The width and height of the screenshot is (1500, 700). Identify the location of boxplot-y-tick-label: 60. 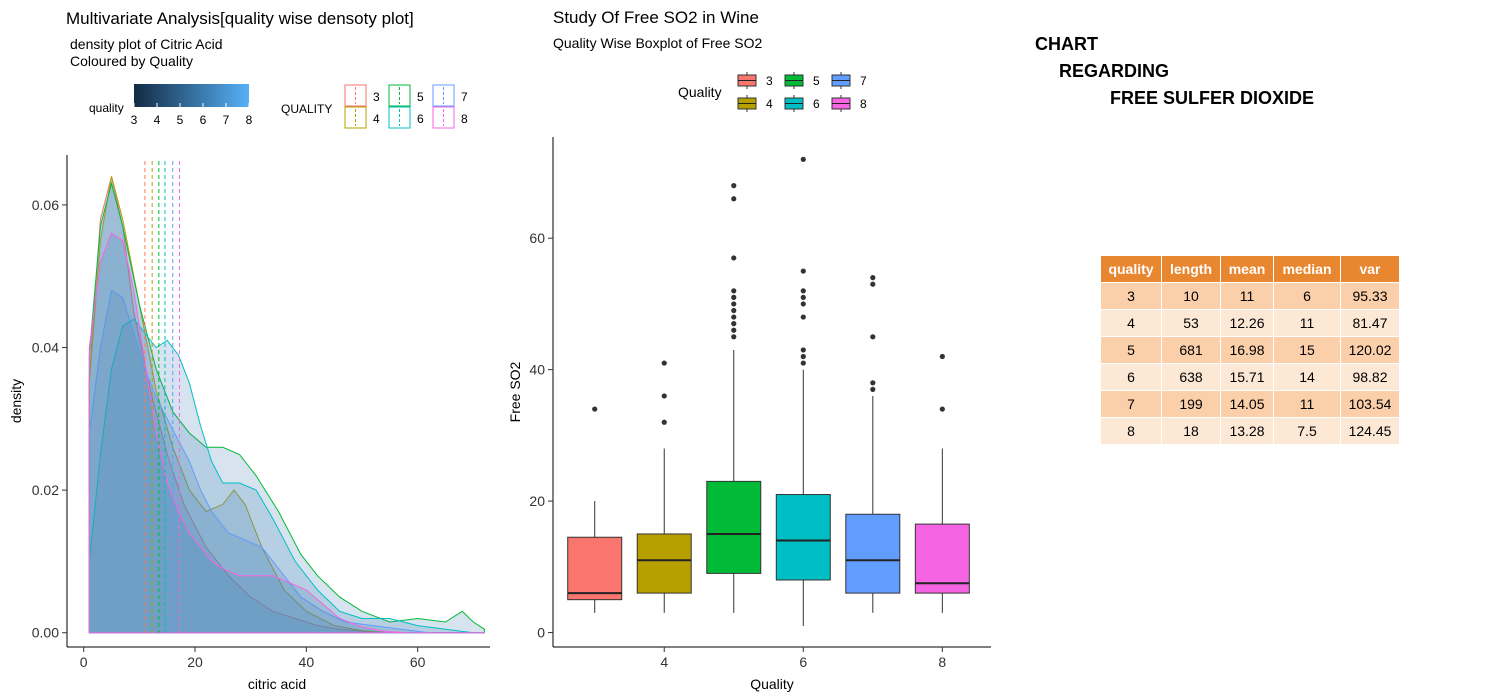
(537, 238).